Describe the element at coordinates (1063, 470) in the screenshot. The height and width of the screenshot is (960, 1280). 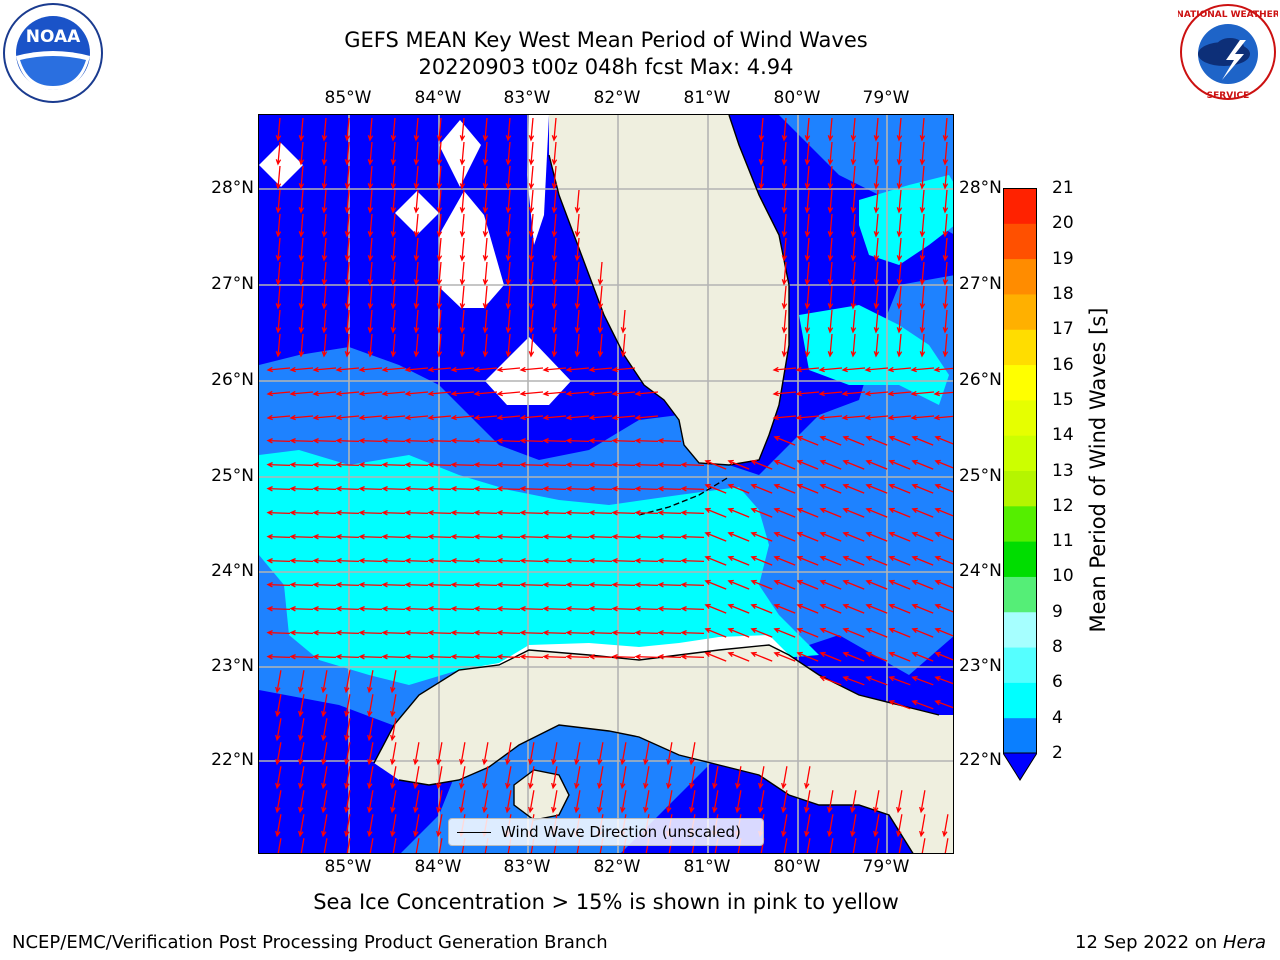
I see `colorbar-tick-label: 13` at that location.